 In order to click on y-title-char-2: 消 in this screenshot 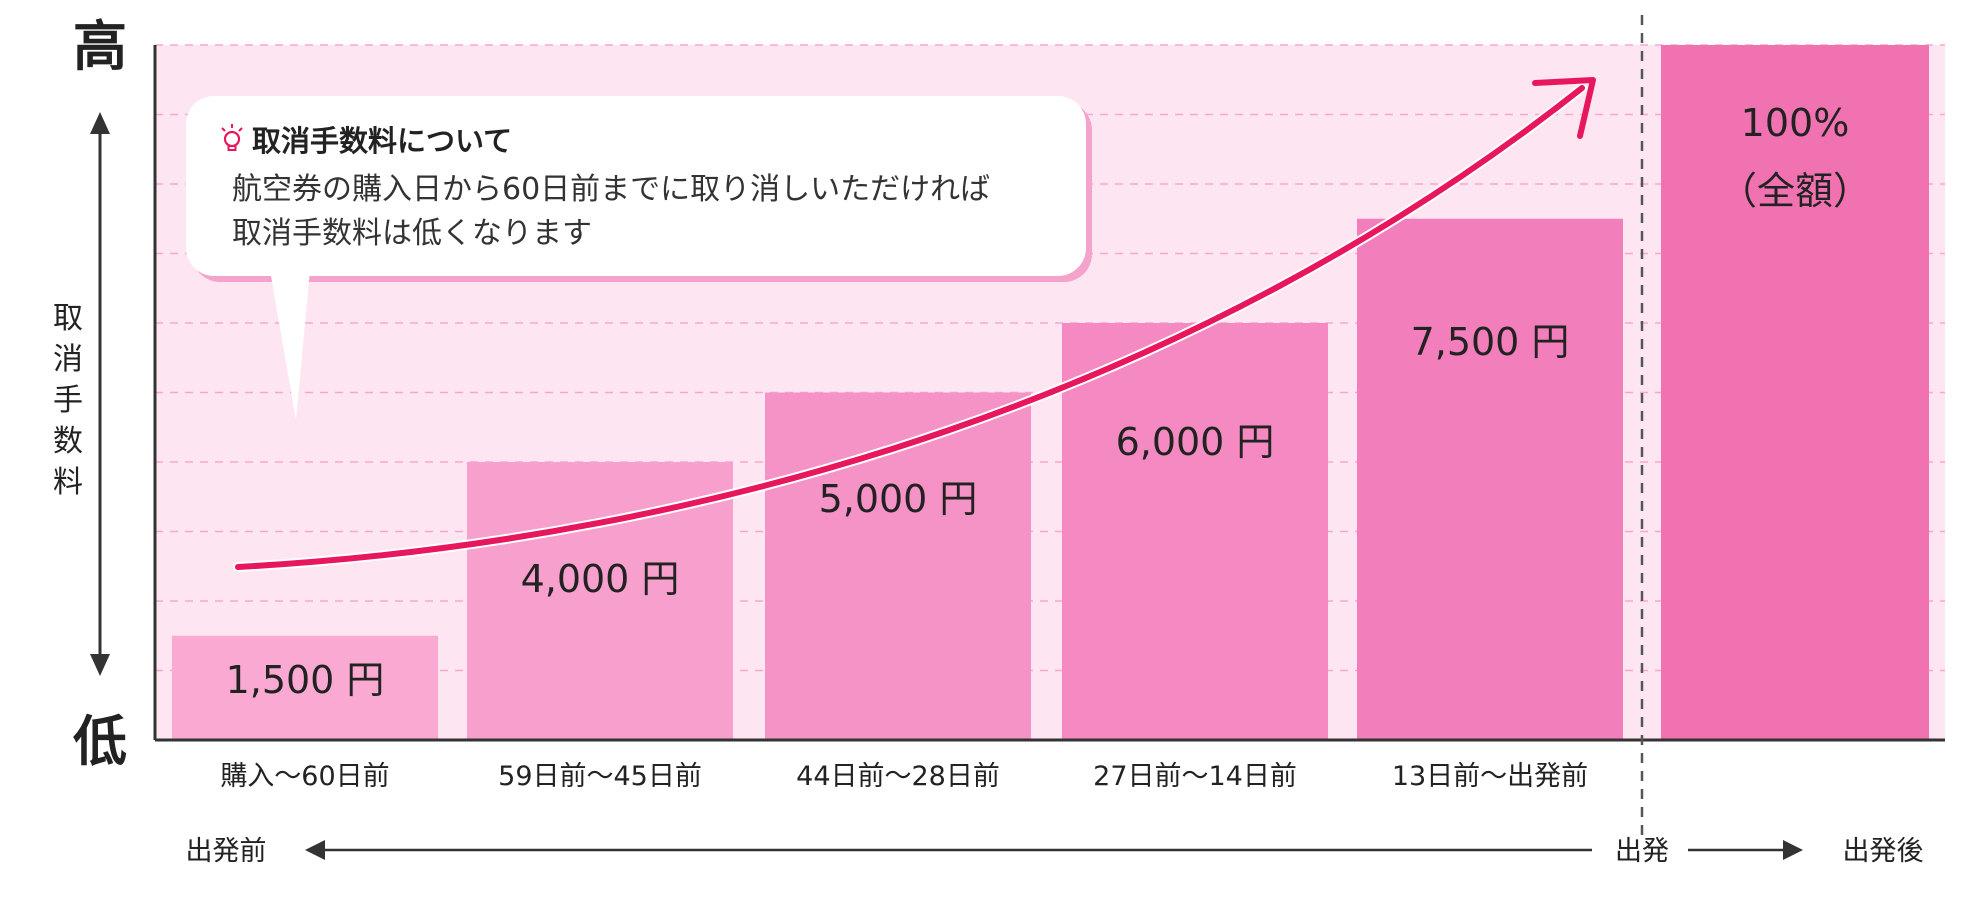, I will do `click(68, 359)`.